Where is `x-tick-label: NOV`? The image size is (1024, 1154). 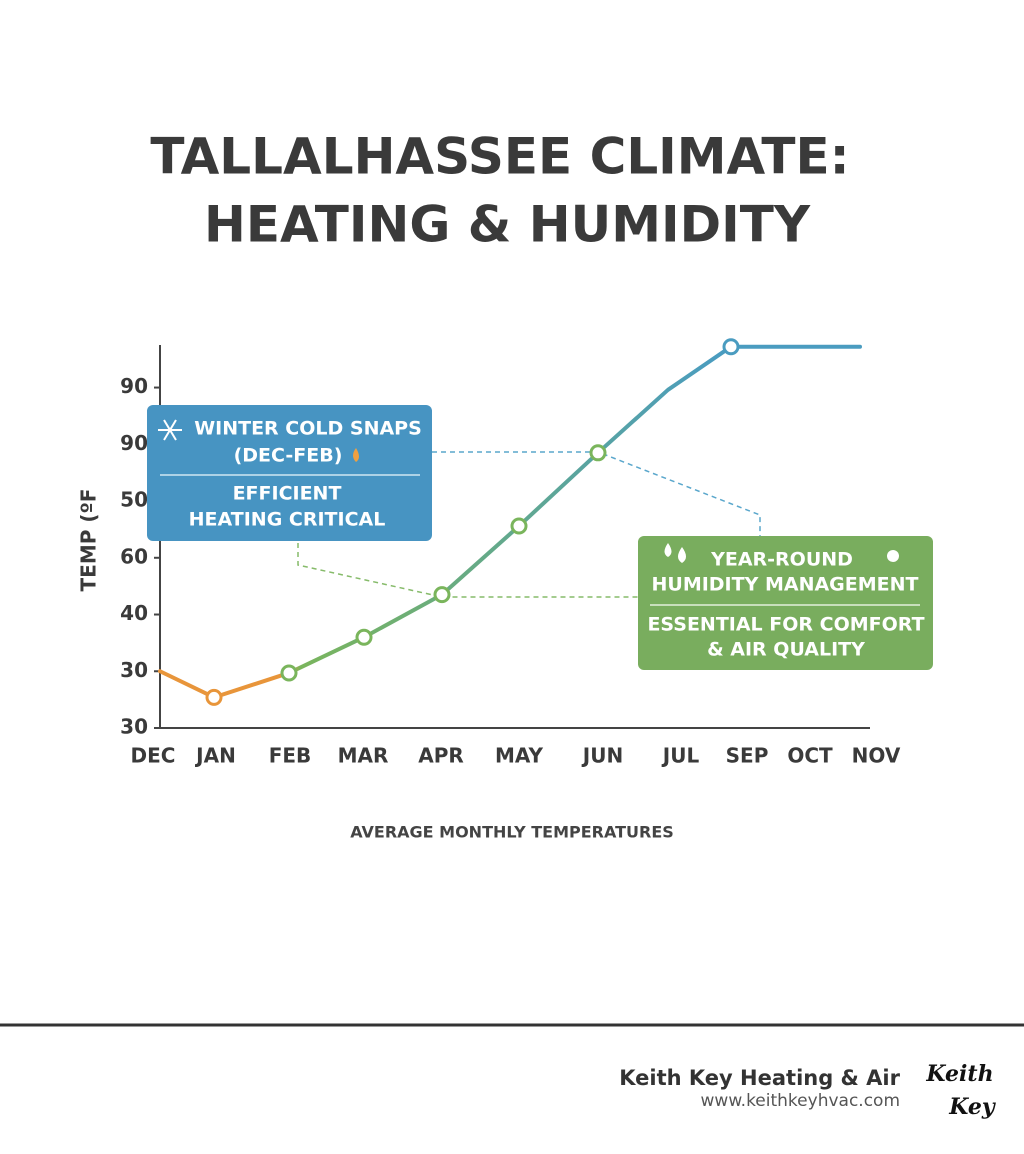 x-tick-label: NOV is located at coordinates (876, 756).